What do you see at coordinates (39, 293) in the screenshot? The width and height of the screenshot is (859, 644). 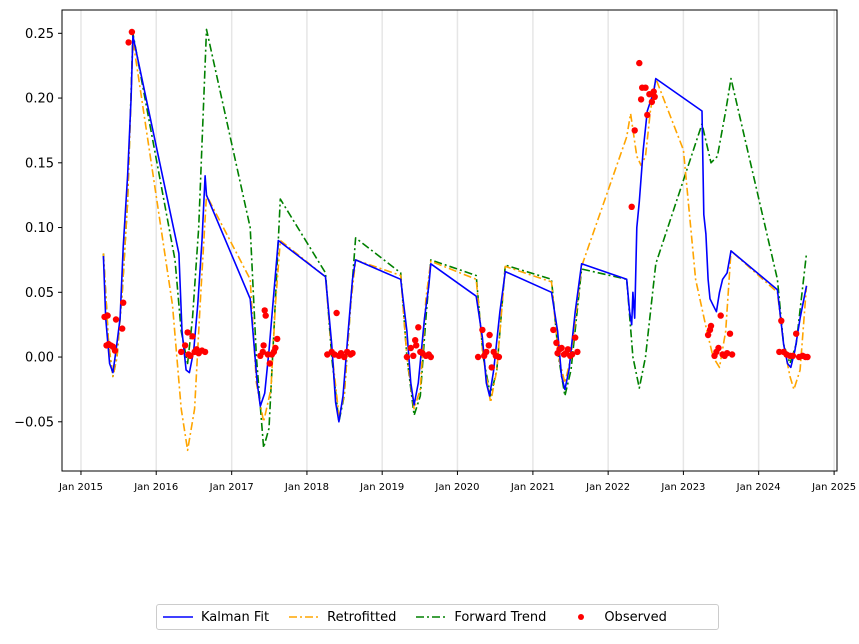 I see `y-tick-label: 0.05` at bounding box center [39, 293].